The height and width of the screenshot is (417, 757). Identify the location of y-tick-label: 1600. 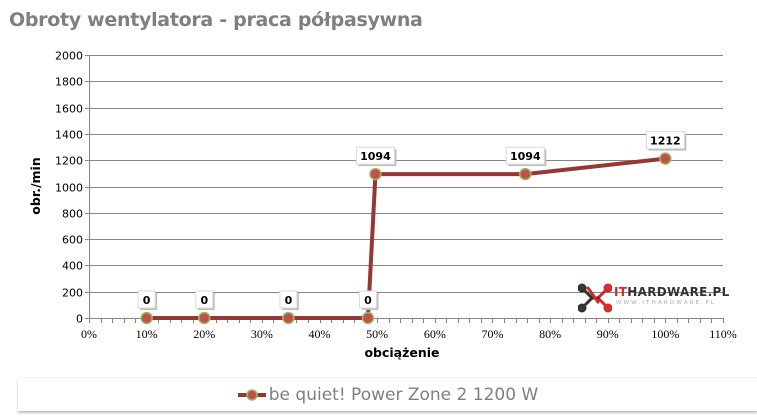
(69, 109).